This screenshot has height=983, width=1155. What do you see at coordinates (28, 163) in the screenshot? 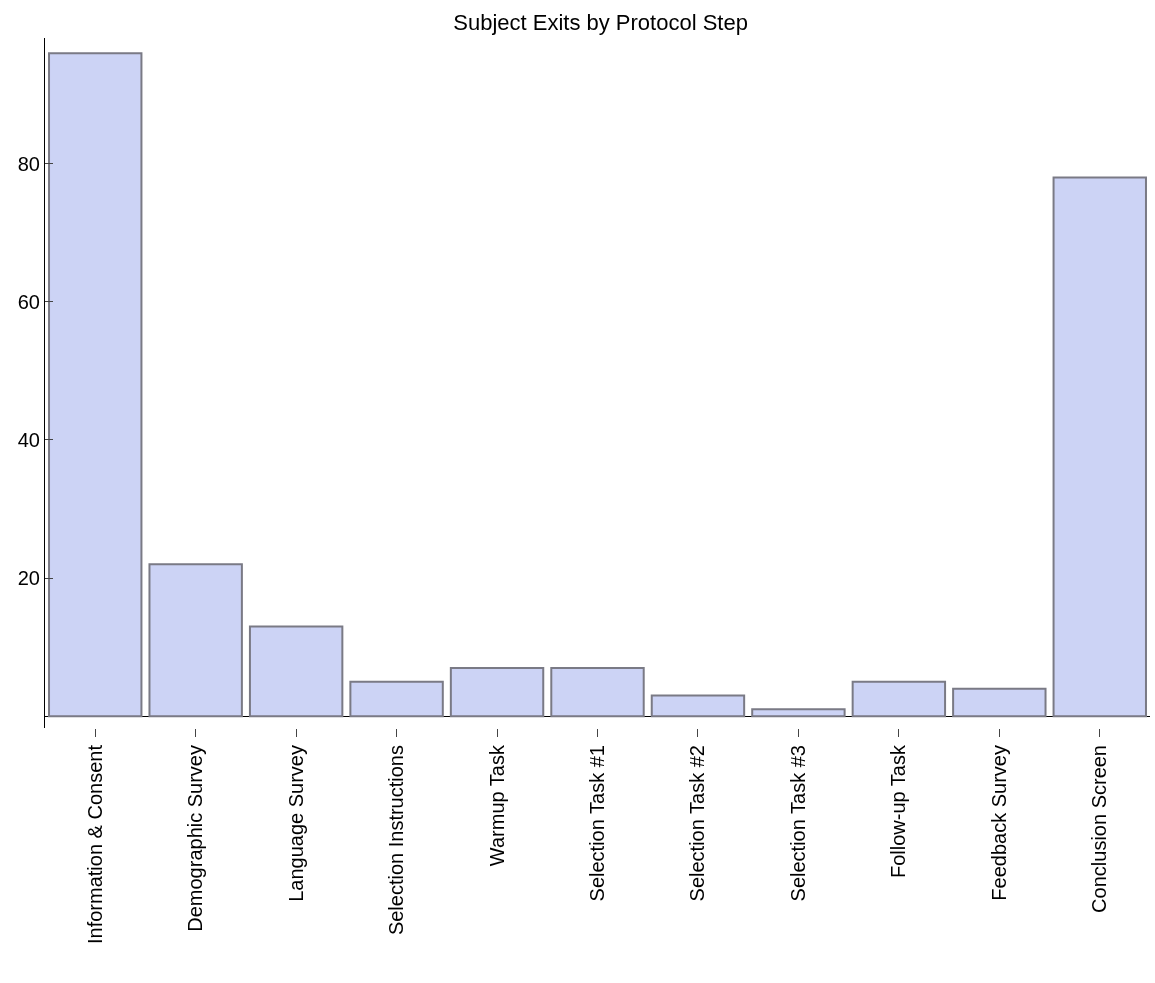
I see `y-tick-label: 80` at bounding box center [28, 163].